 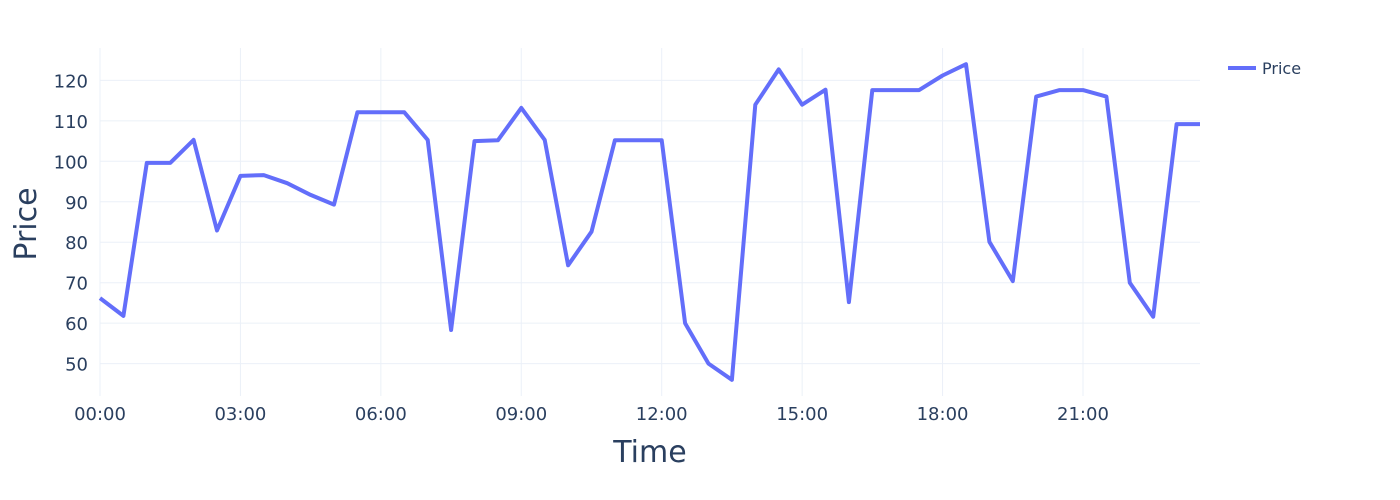 What do you see at coordinates (76, 284) in the screenshot?
I see `y-tick-label: 70` at bounding box center [76, 284].